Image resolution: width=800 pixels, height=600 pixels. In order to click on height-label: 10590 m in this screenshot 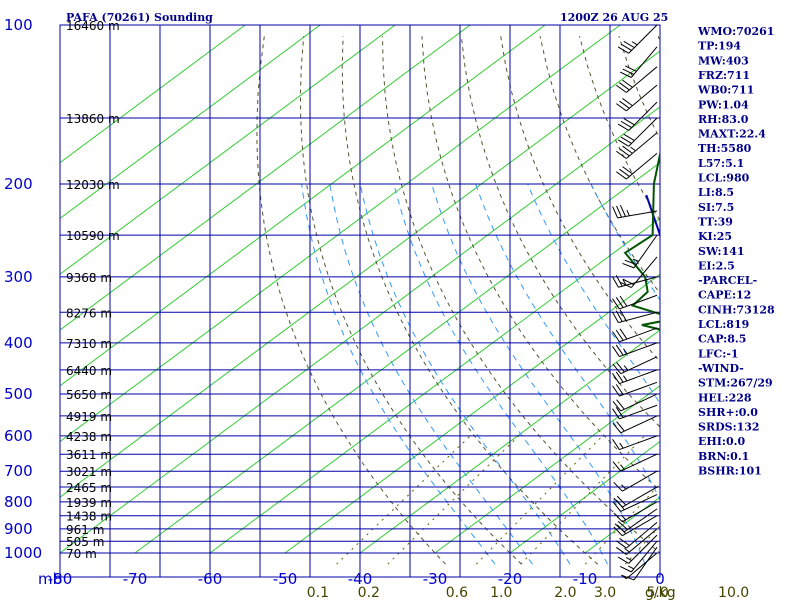, I will do `click(93, 236)`.